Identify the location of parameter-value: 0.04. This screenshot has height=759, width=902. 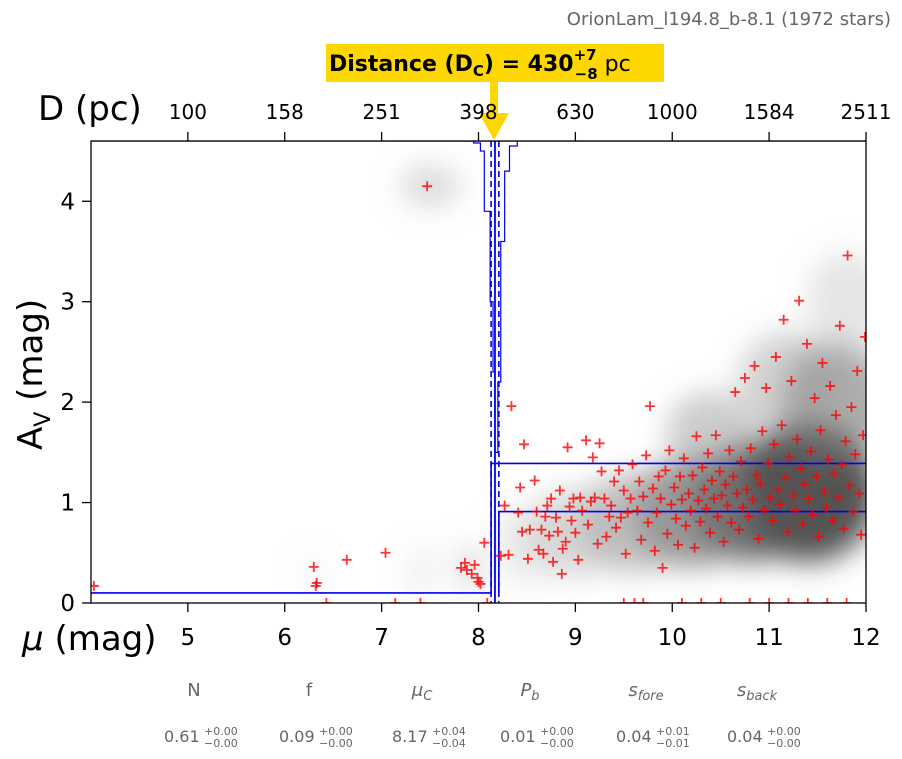
(634, 736).